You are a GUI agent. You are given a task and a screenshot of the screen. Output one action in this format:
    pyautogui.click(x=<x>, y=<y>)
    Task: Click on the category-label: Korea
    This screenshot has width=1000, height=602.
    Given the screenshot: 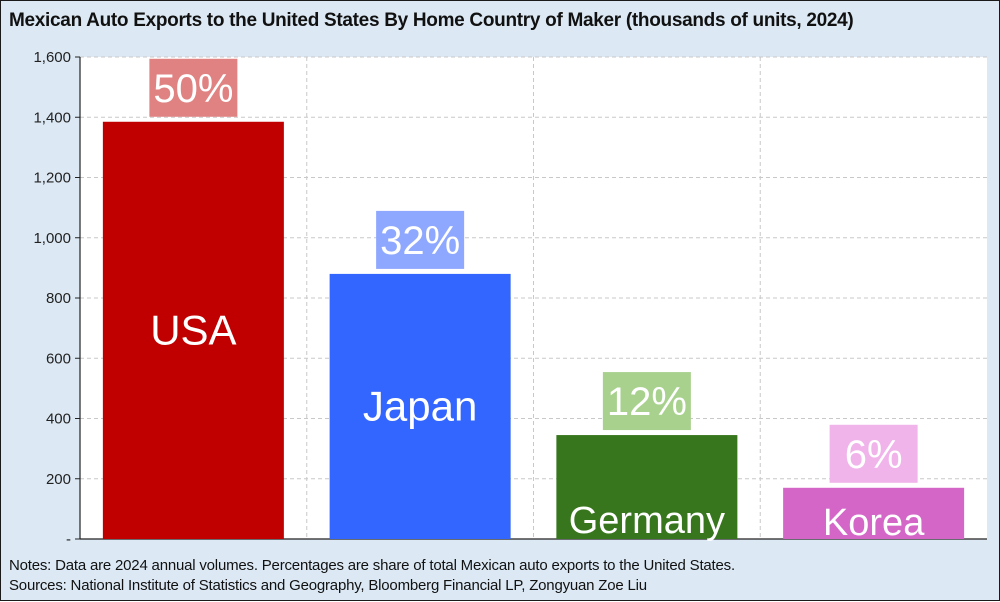 What is the action you would take?
    pyautogui.click(x=874, y=523)
    